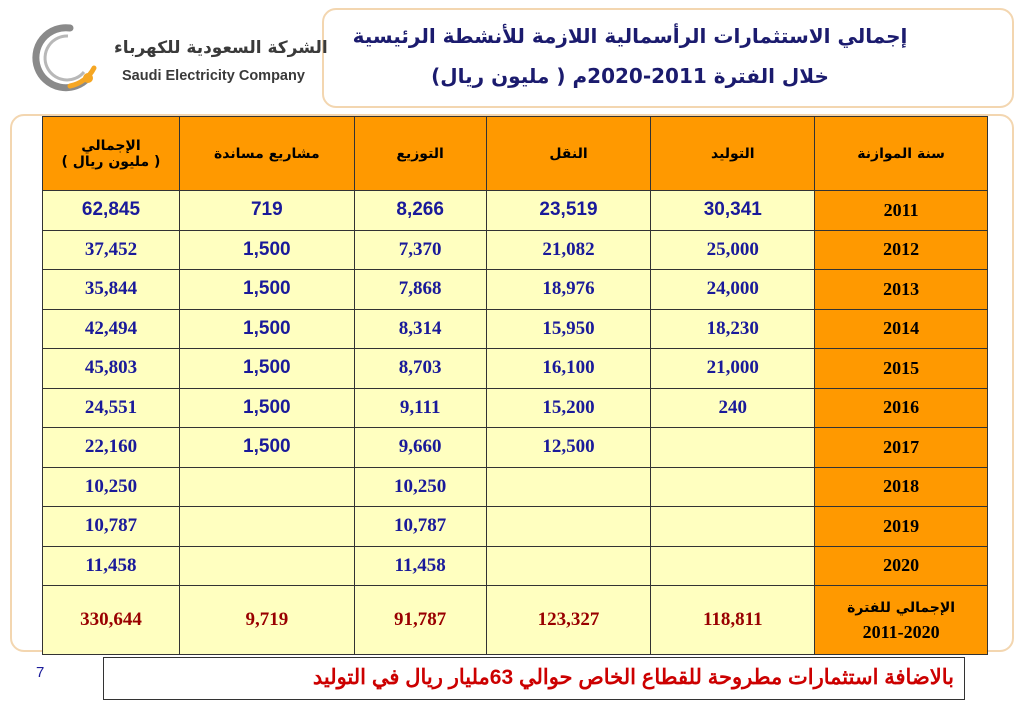 The width and height of the screenshot is (1023, 708). I want to click on table-row: 2019 10,787 10,787, so click(515, 526).